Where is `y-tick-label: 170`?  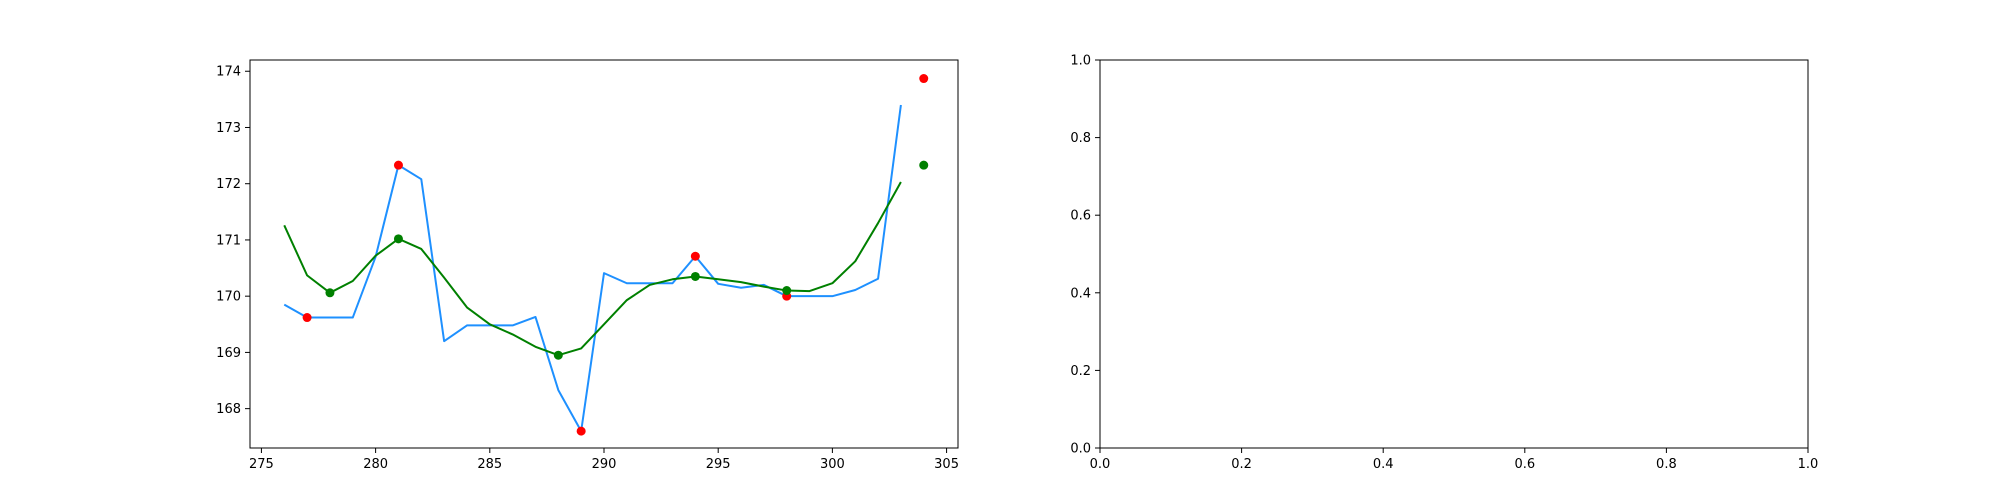
y-tick-label: 170 is located at coordinates (228, 297).